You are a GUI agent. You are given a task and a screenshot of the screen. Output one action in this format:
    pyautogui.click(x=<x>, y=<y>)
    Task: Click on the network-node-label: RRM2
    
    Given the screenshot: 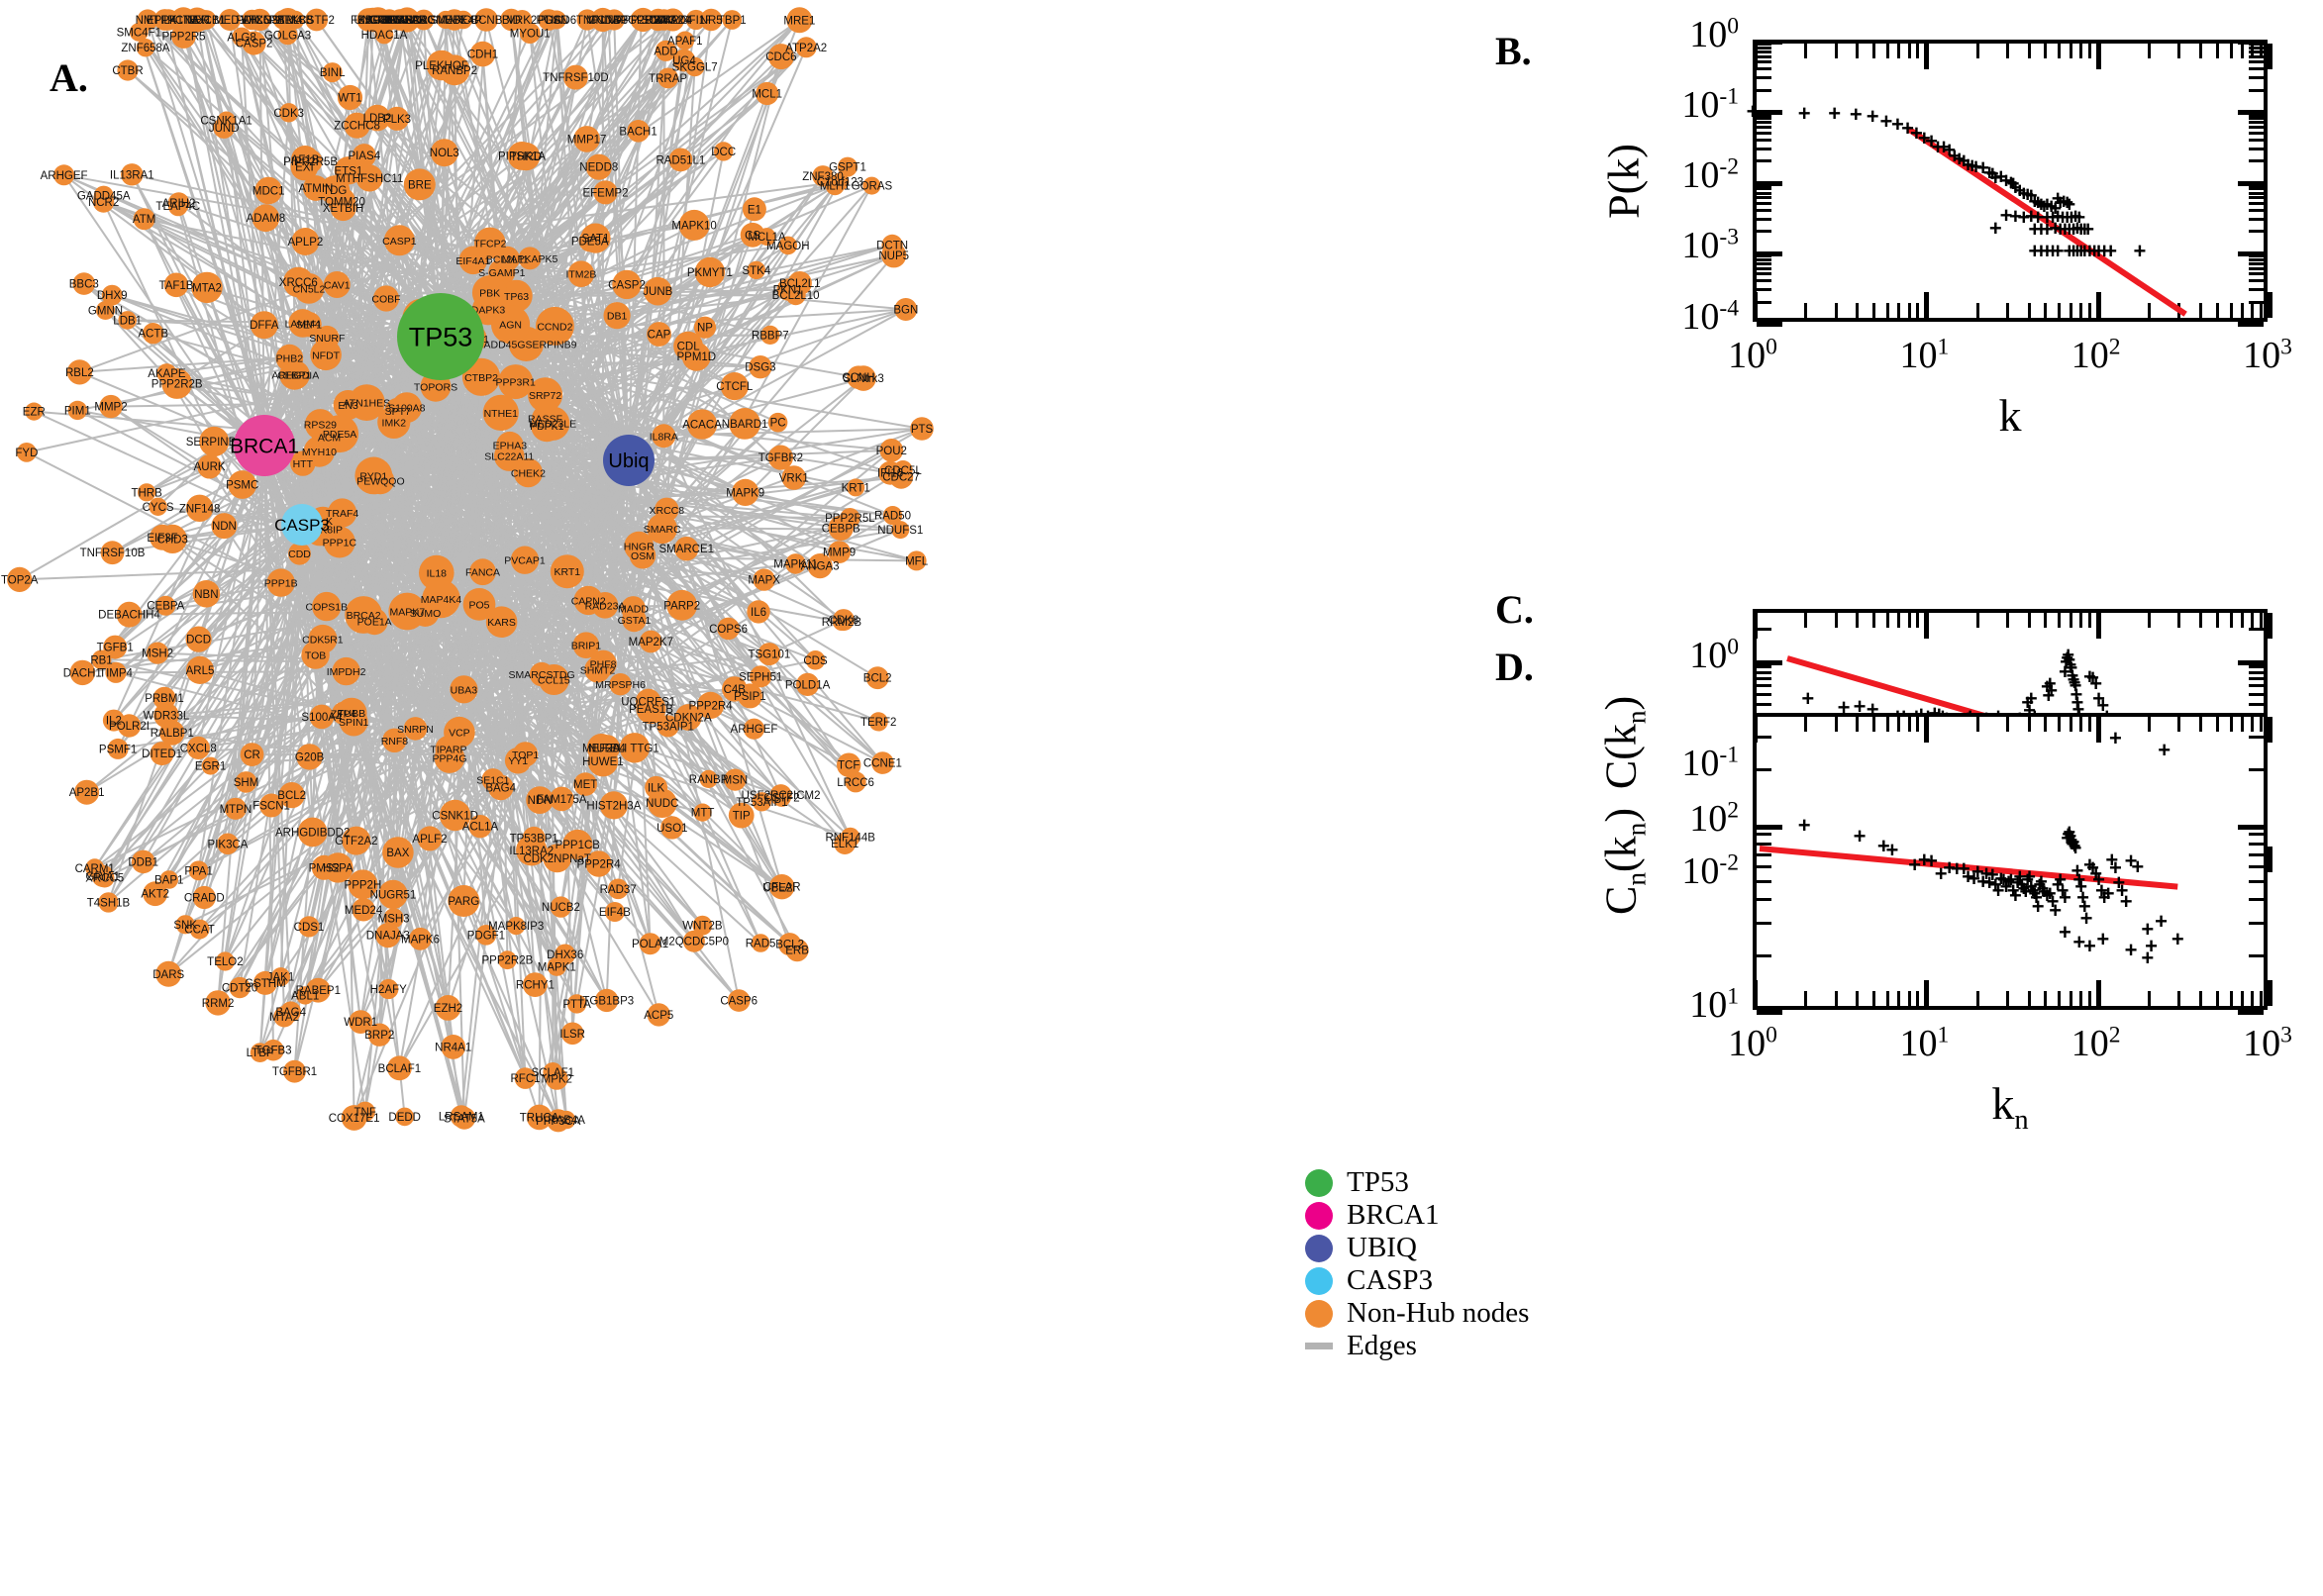 What is the action you would take?
    pyautogui.click(x=218, y=1004)
    